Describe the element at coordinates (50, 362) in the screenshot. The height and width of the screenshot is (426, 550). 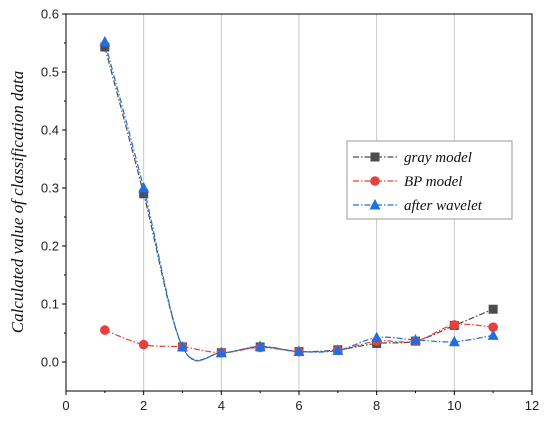
I see `y-tick-label: 0.0` at that location.